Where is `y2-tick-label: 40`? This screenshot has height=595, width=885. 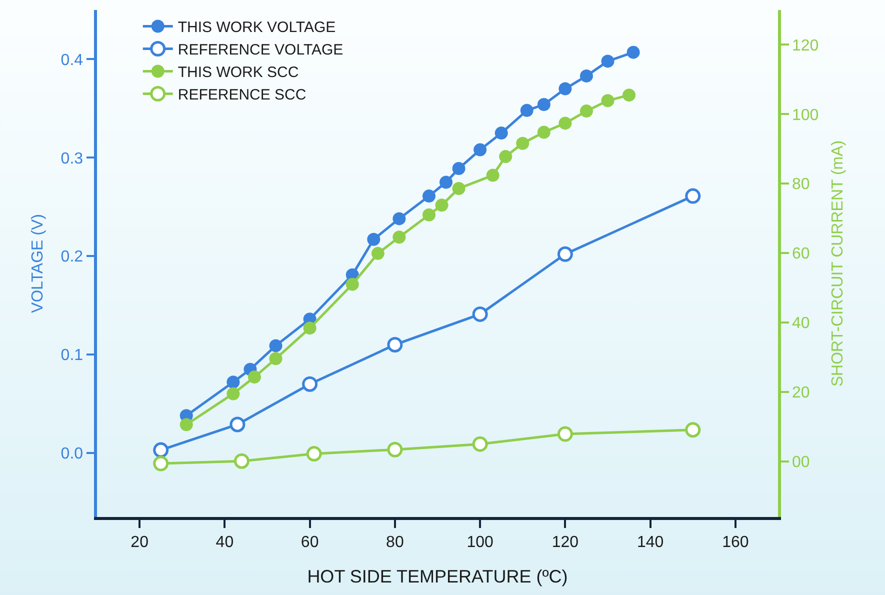
y2-tick-label: 40 is located at coordinates (801, 323).